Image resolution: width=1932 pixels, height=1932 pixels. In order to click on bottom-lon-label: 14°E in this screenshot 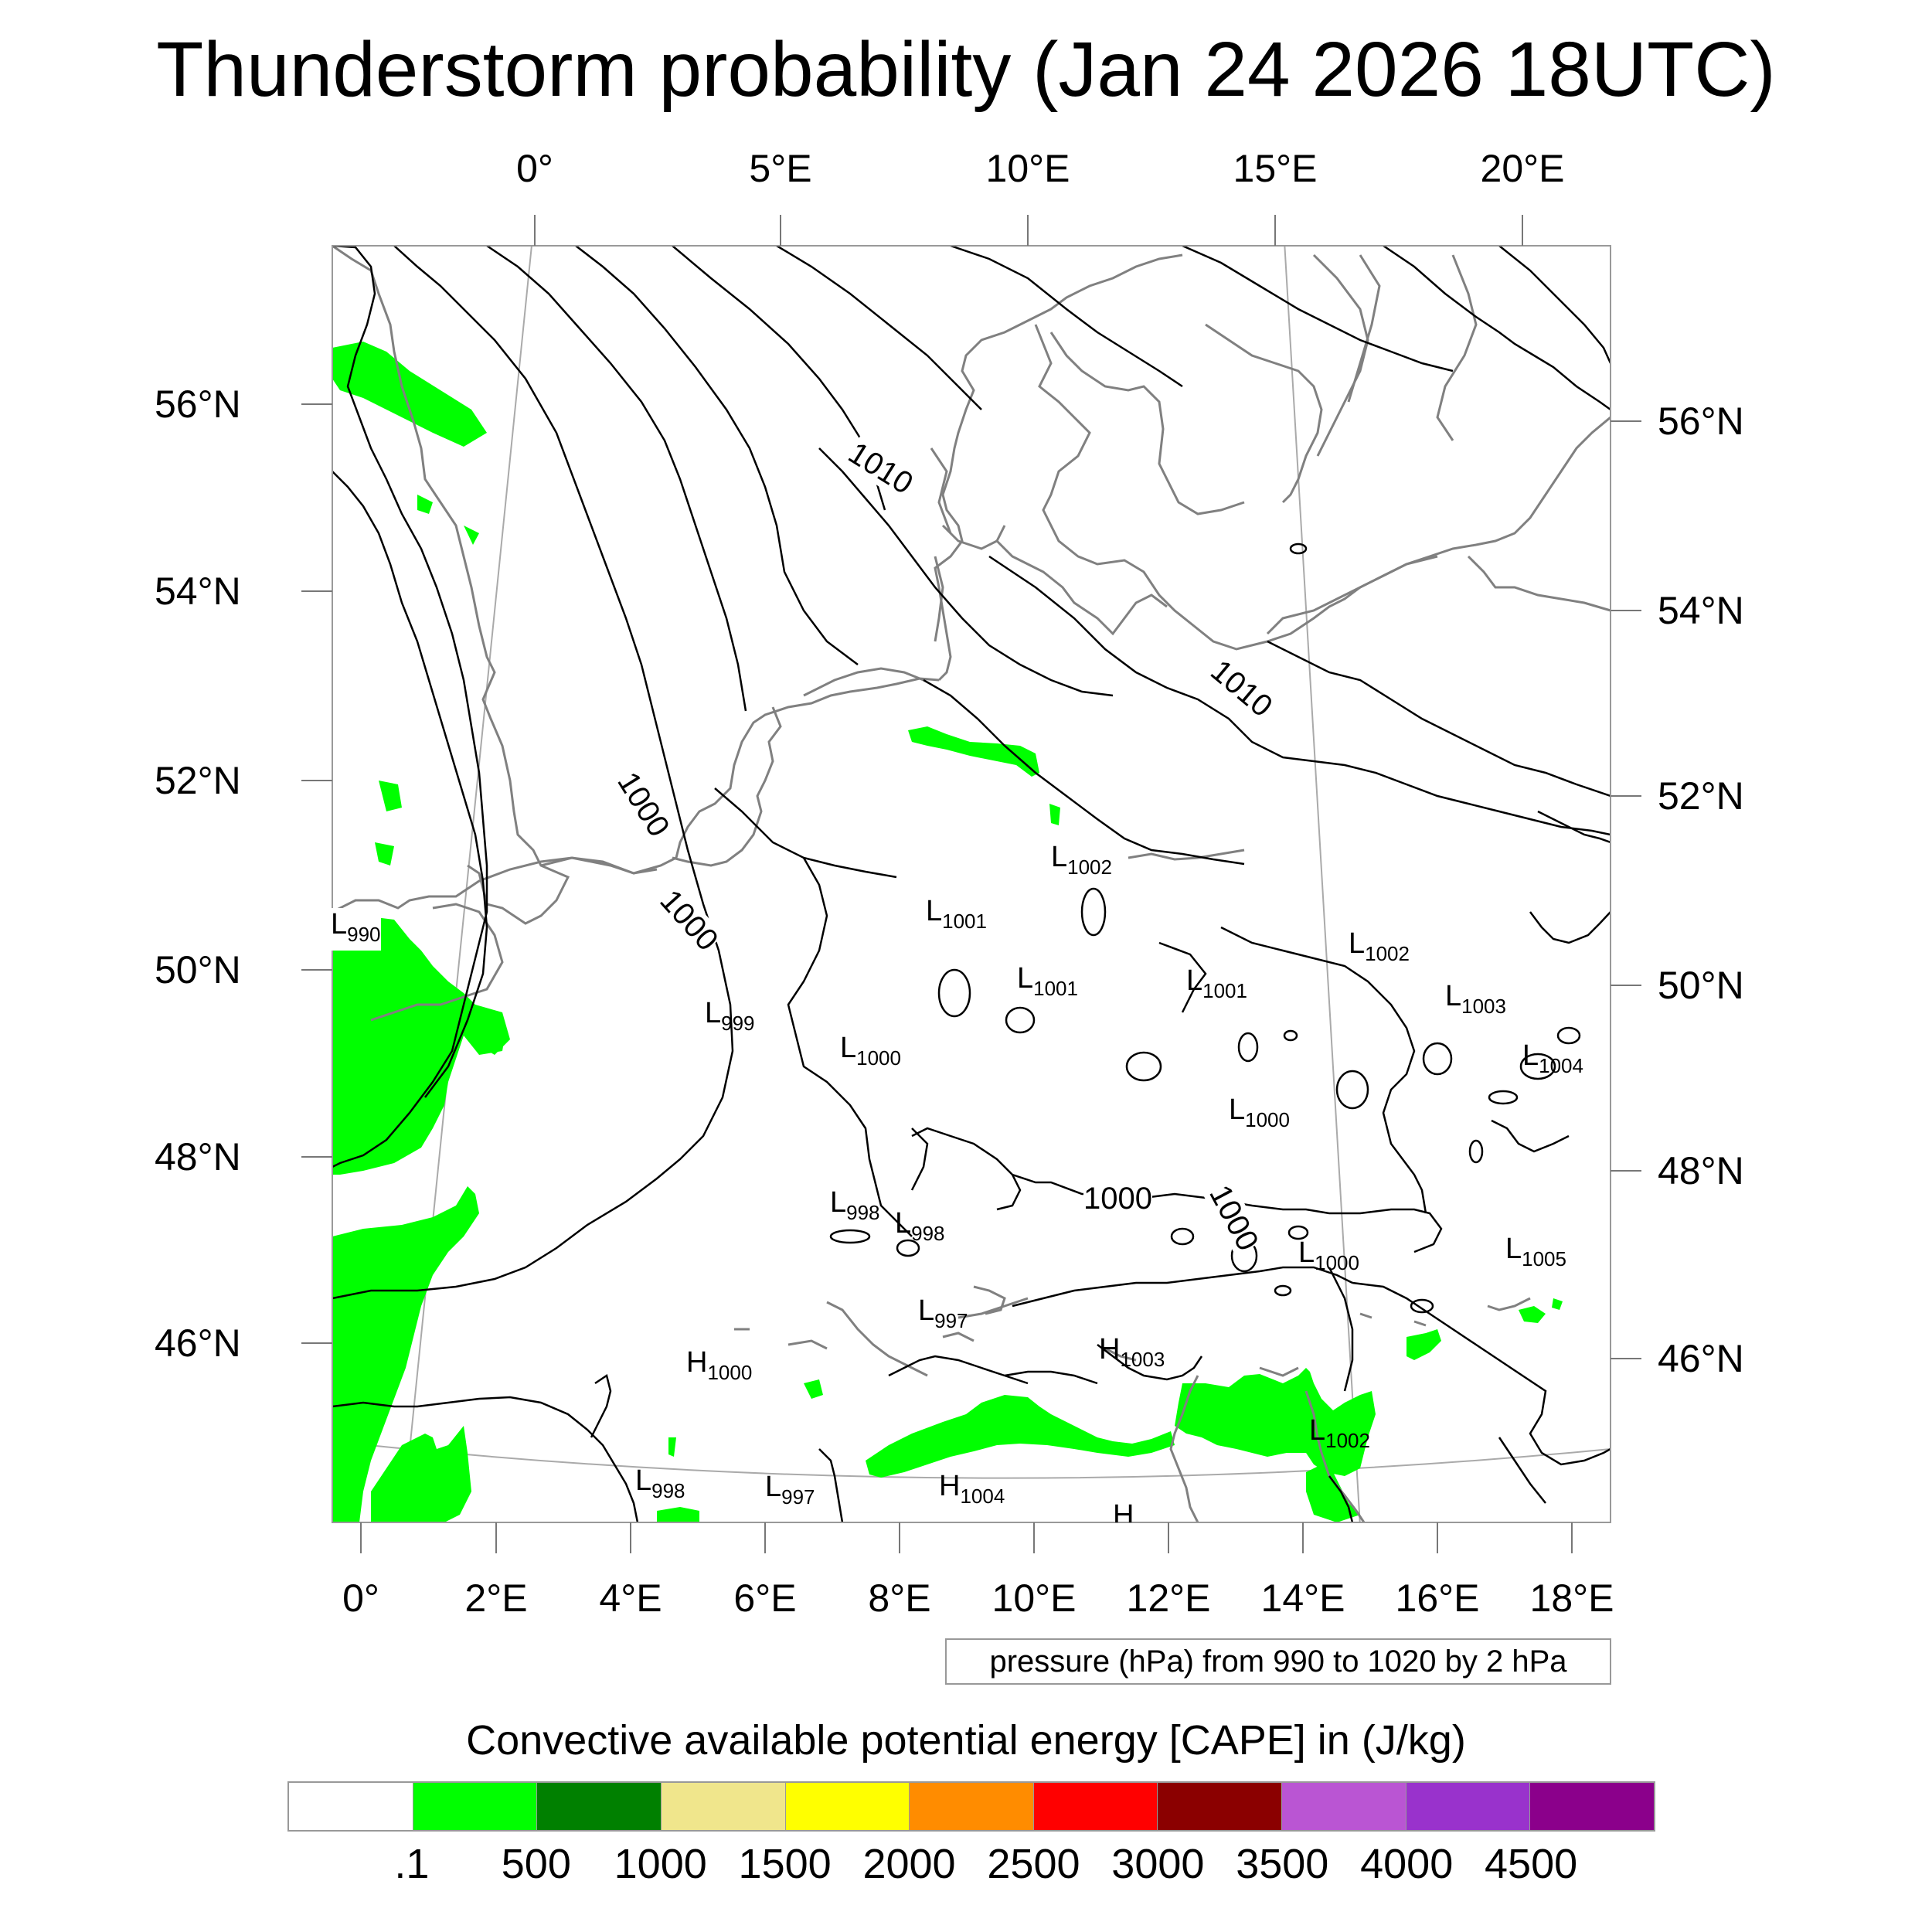, I will do `click(1303, 1599)`.